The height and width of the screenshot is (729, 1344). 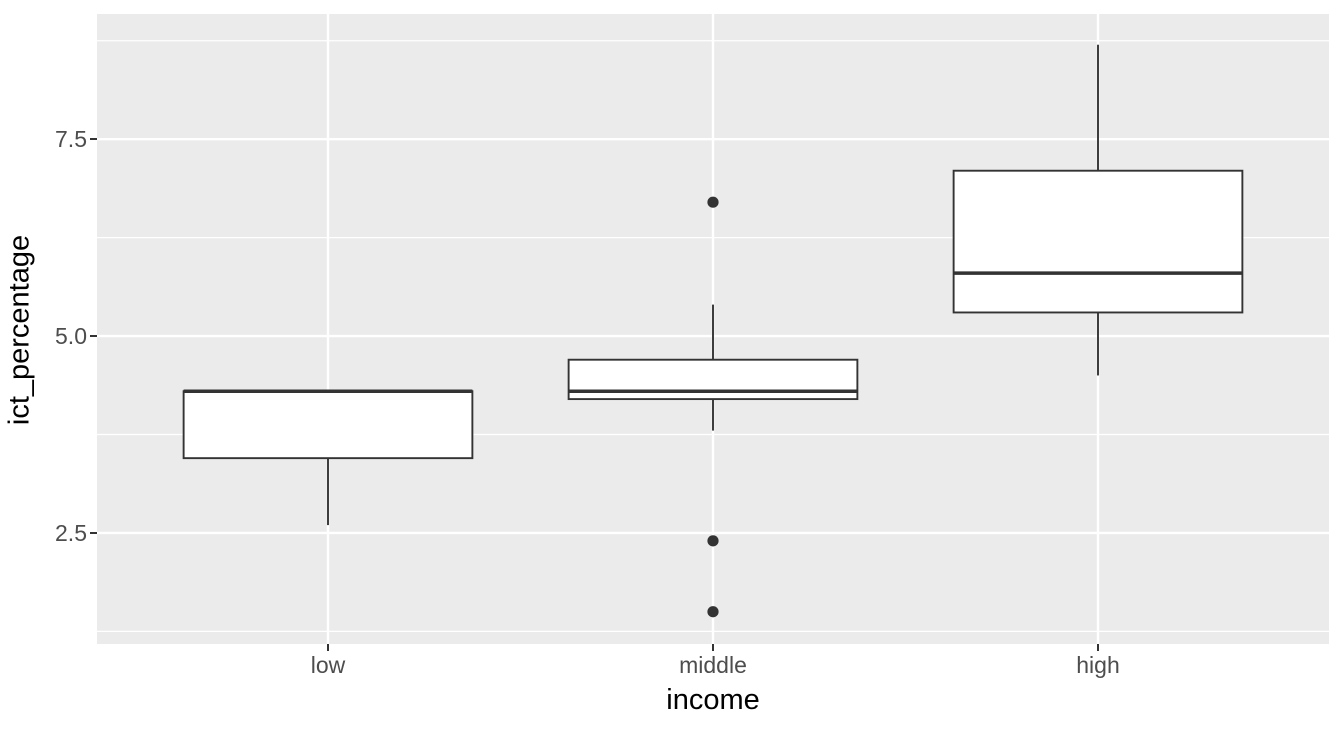 What do you see at coordinates (713, 379) in the screenshot?
I see `box-middle` at bounding box center [713, 379].